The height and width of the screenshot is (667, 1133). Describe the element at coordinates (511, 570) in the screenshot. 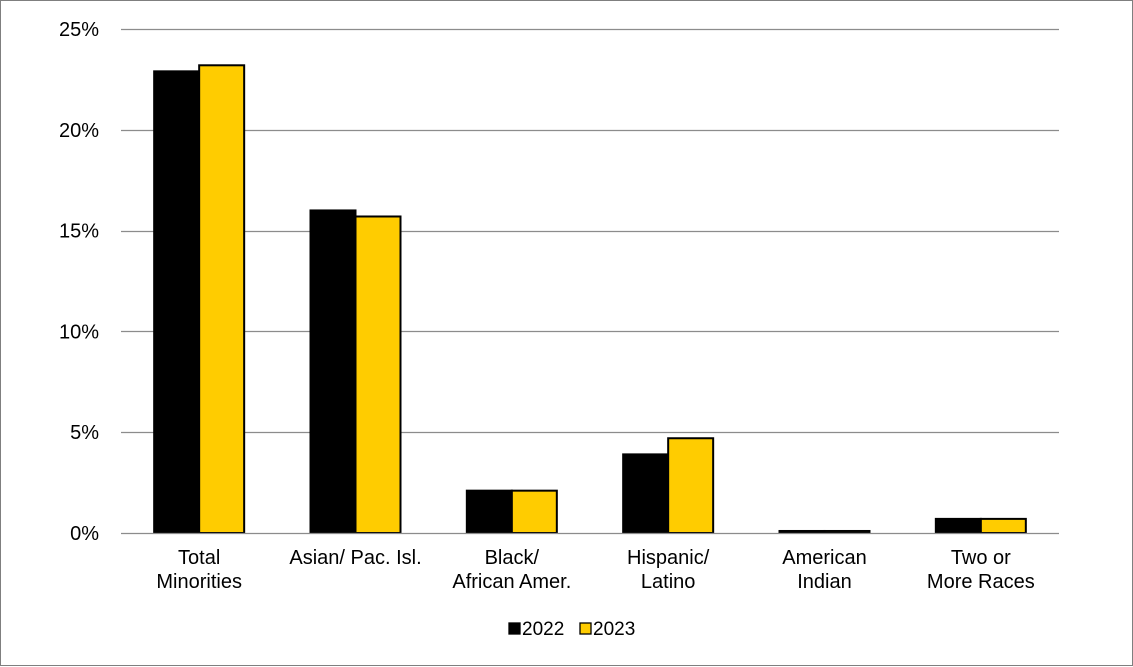

I see `x-tick-label: Black/African Amer.` at that location.